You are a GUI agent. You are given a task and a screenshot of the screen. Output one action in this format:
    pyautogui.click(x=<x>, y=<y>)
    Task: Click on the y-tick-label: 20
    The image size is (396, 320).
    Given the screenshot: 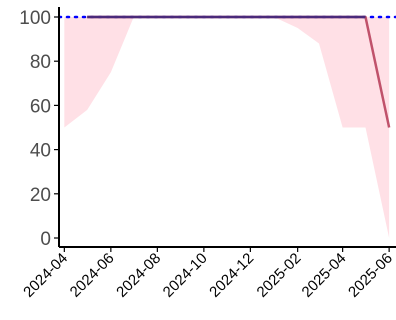 What is the action you would take?
    pyautogui.click(x=40, y=195)
    